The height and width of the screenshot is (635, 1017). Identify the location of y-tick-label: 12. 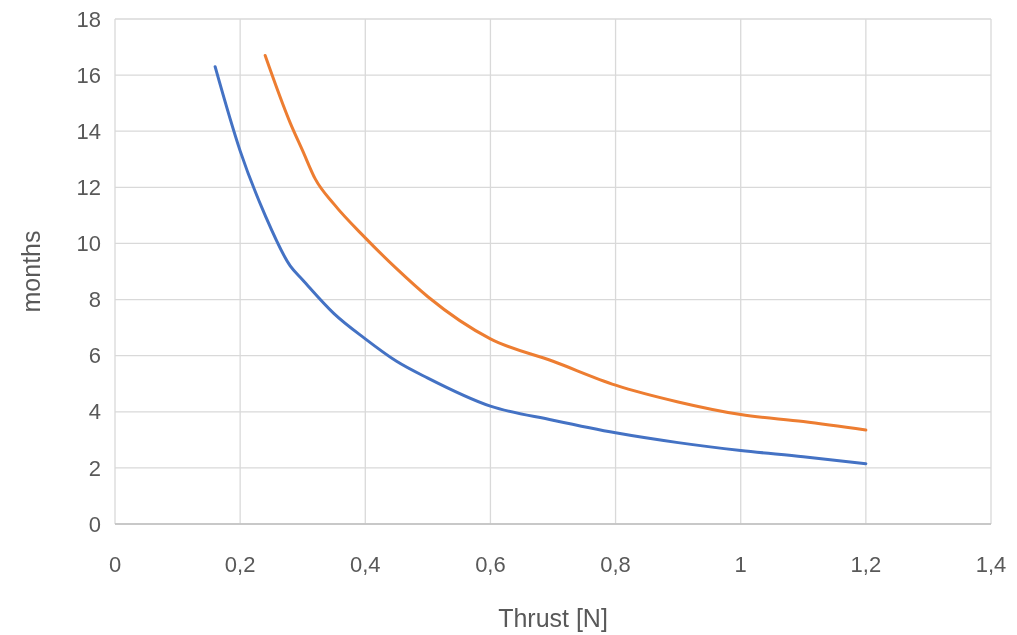
(88, 188).